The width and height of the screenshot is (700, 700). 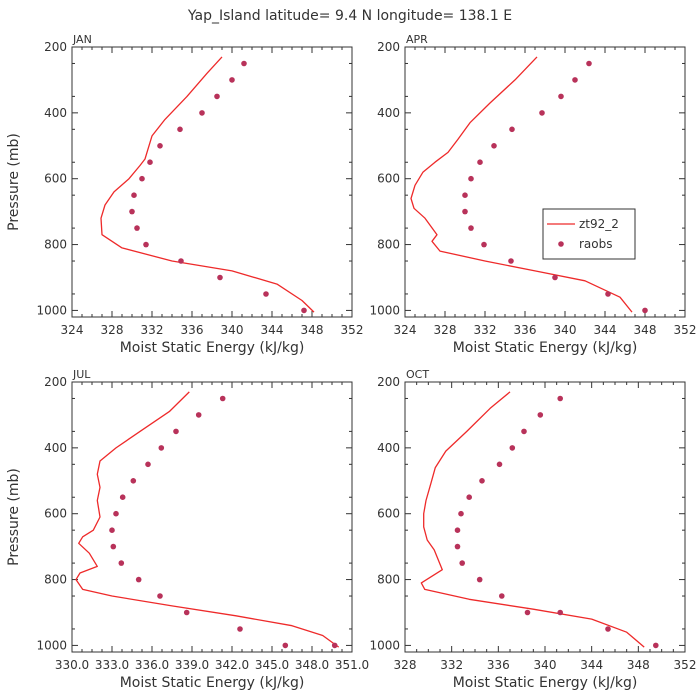 I want to click on x-tick-label: 333.0, so click(x=112, y=665).